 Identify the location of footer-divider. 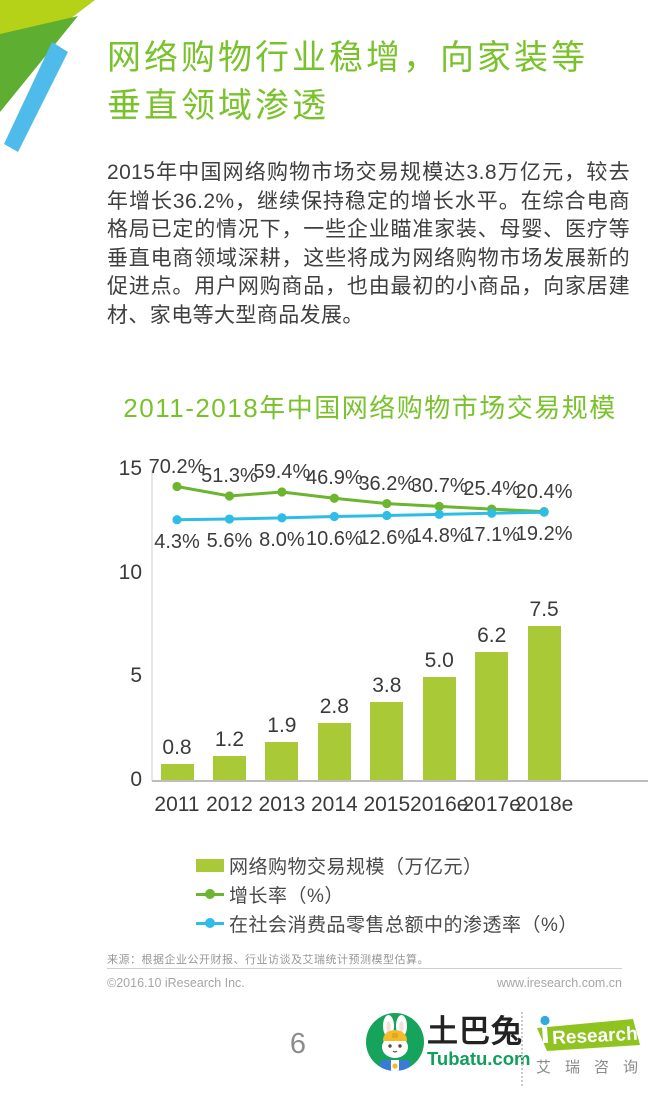
(364, 968).